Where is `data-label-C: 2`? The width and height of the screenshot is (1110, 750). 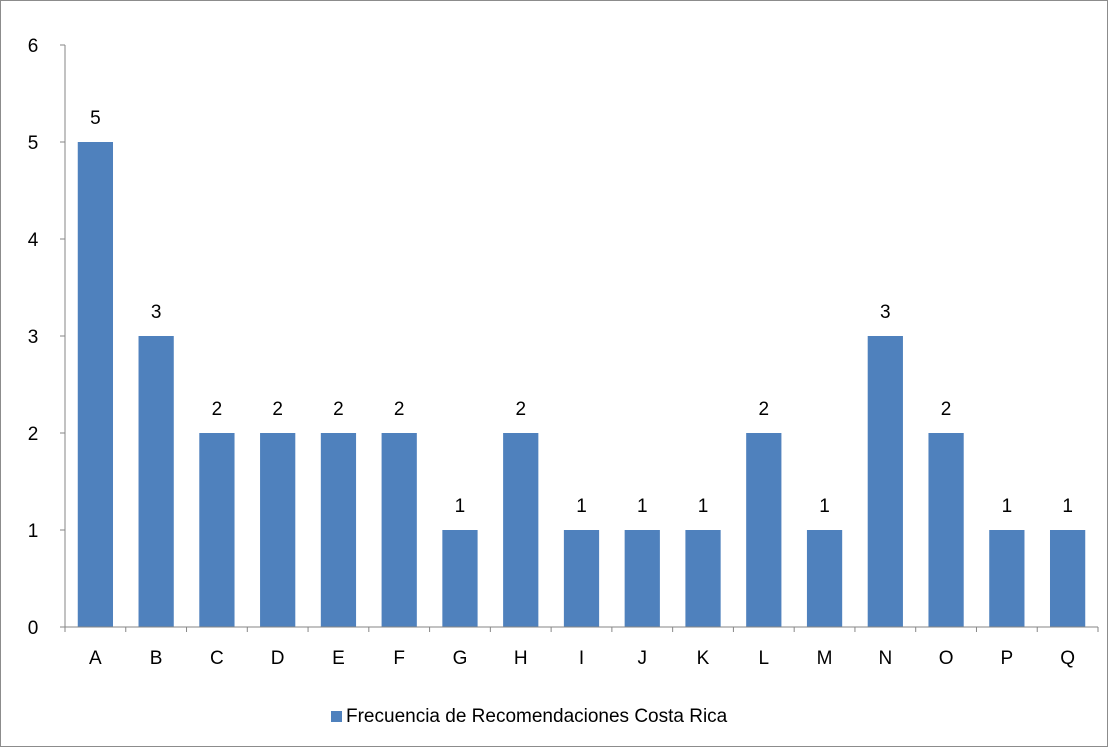
data-label-C: 2 is located at coordinates (217, 409).